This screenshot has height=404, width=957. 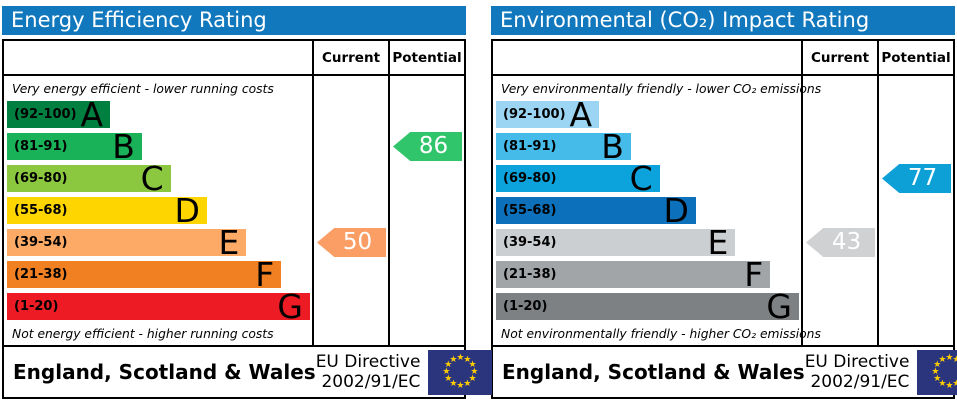 What do you see at coordinates (839, 57) in the screenshot?
I see `environmental-current-column-header: Current` at bounding box center [839, 57].